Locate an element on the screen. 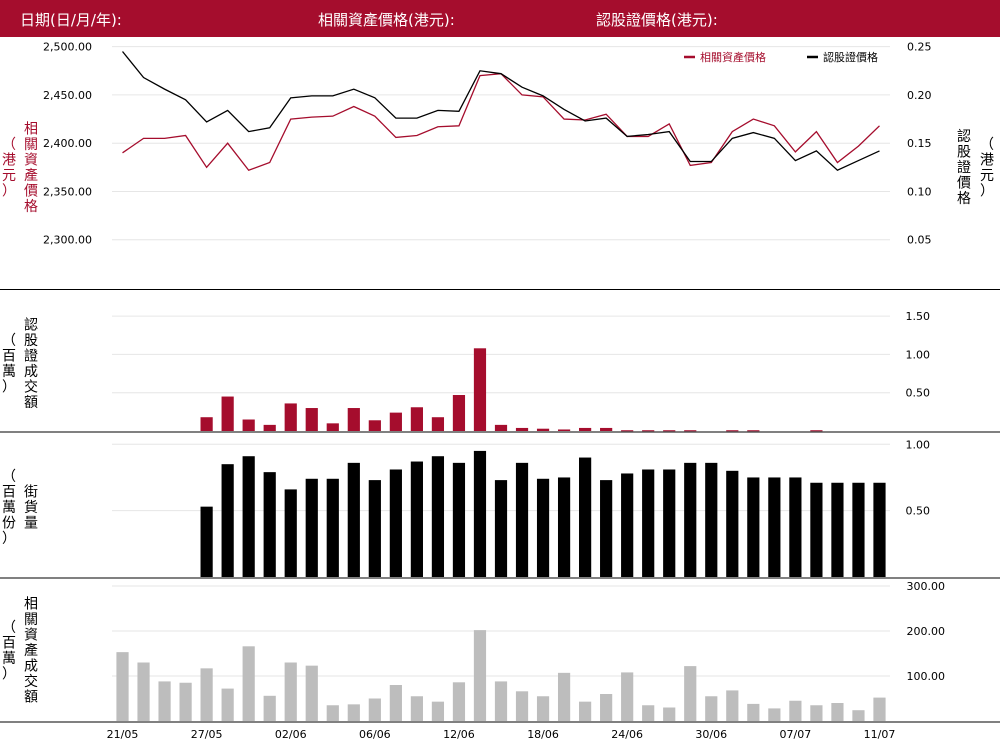 This screenshot has height=751, width=1000. x-tick-label: 12/06 is located at coordinates (459, 734).